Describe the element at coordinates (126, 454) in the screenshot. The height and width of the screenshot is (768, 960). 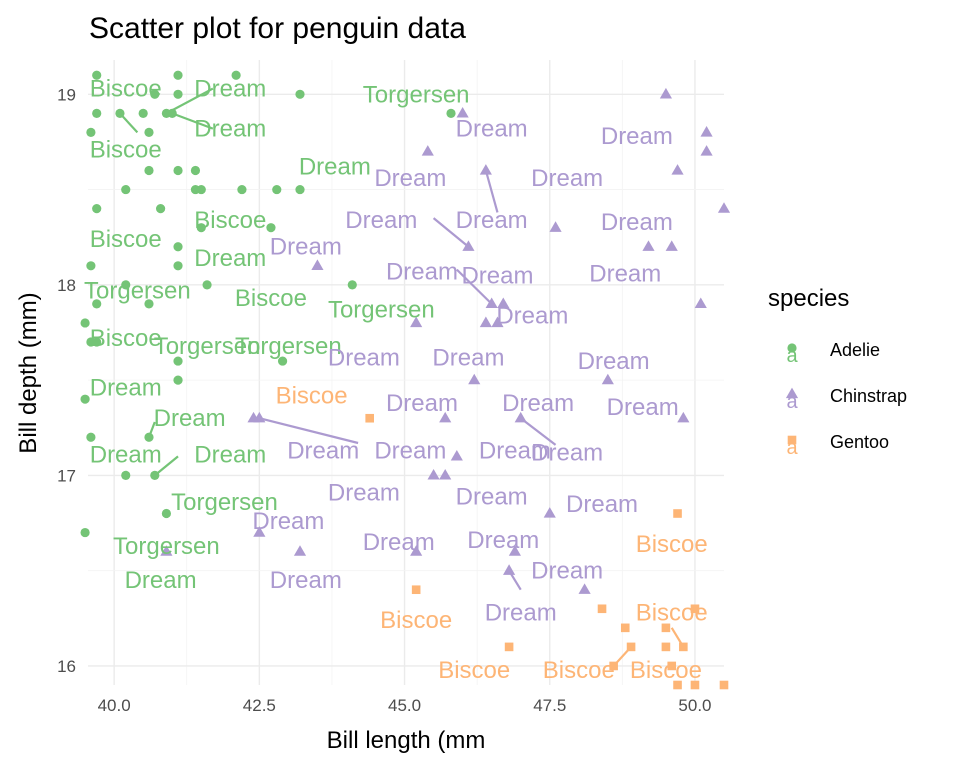
I see `point-label-adelie-17: Dream` at that location.